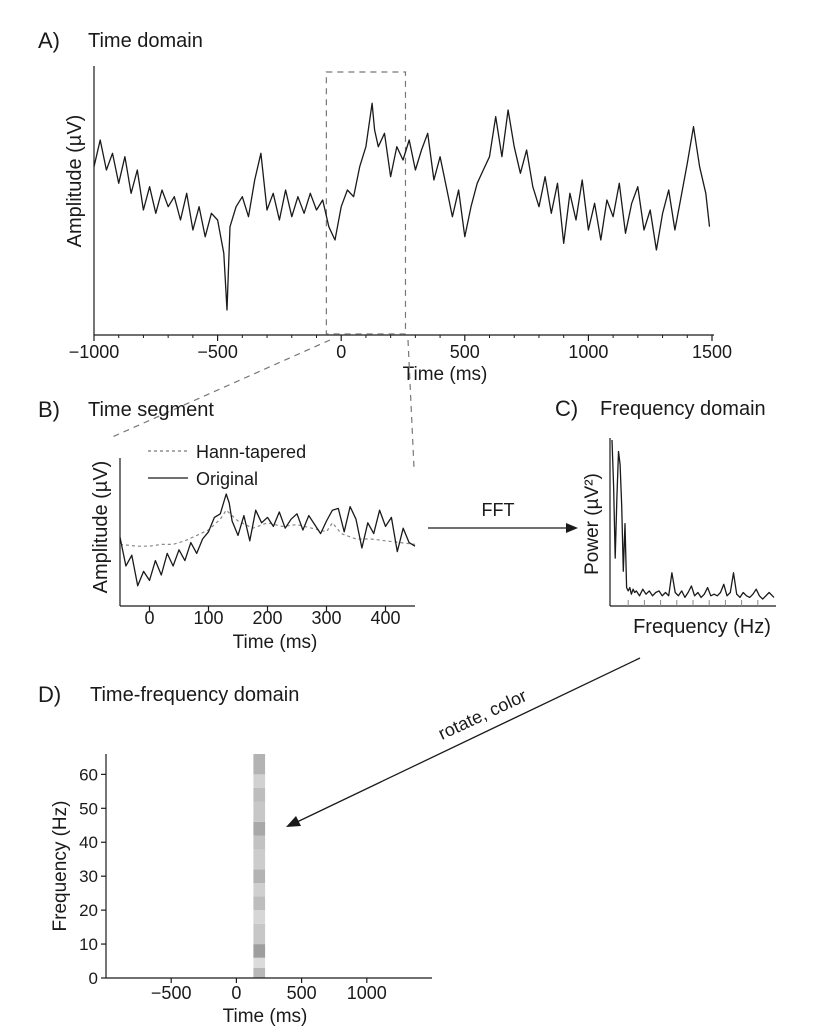 This screenshot has height=1035, width=820. I want to click on panel-c-ylabel: Power (µV²), so click(592, 524).